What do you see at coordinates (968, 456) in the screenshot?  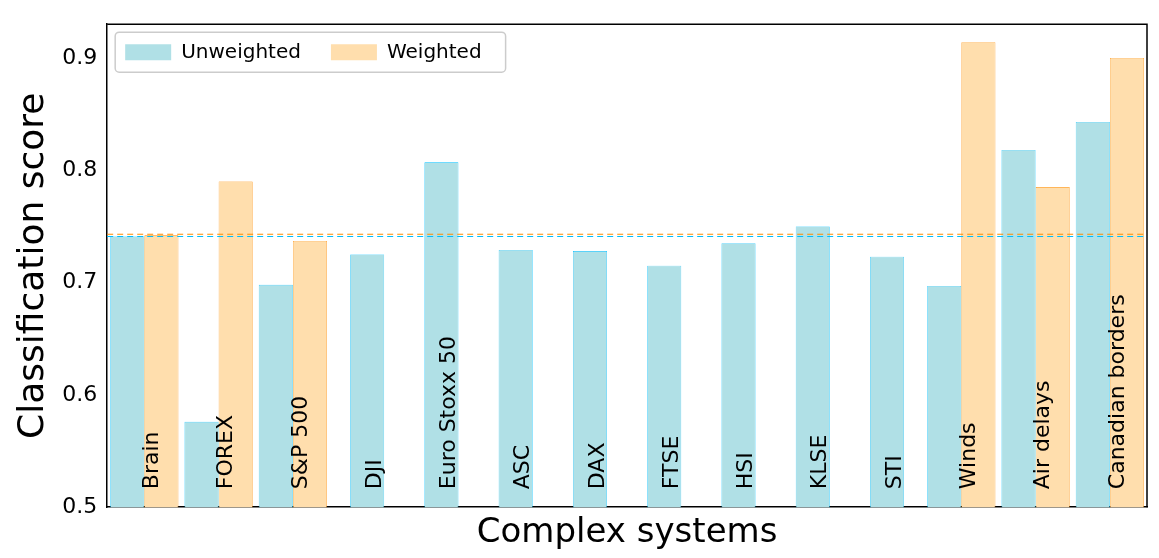 I see `x-tick-label: Winds` at bounding box center [968, 456].